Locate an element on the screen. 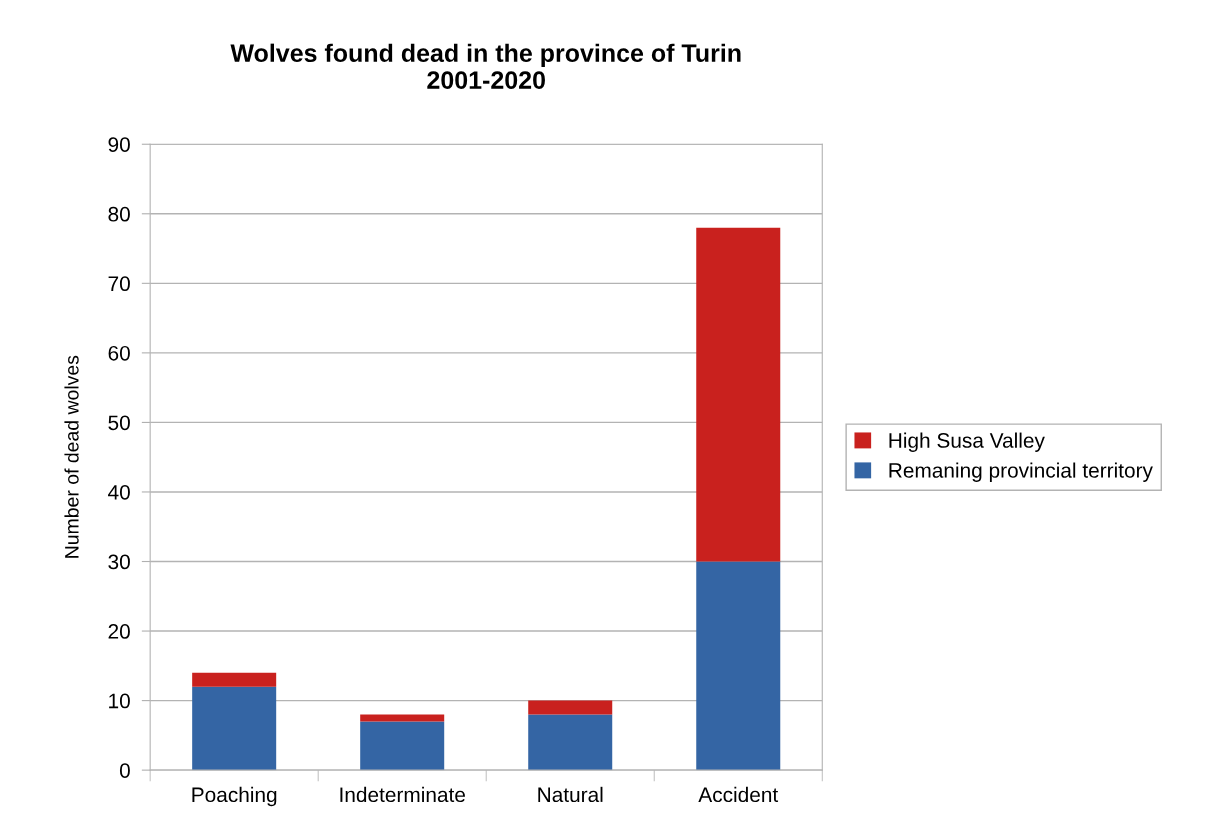  legend-label: Remaning provincial territory is located at coordinates (1021, 472).